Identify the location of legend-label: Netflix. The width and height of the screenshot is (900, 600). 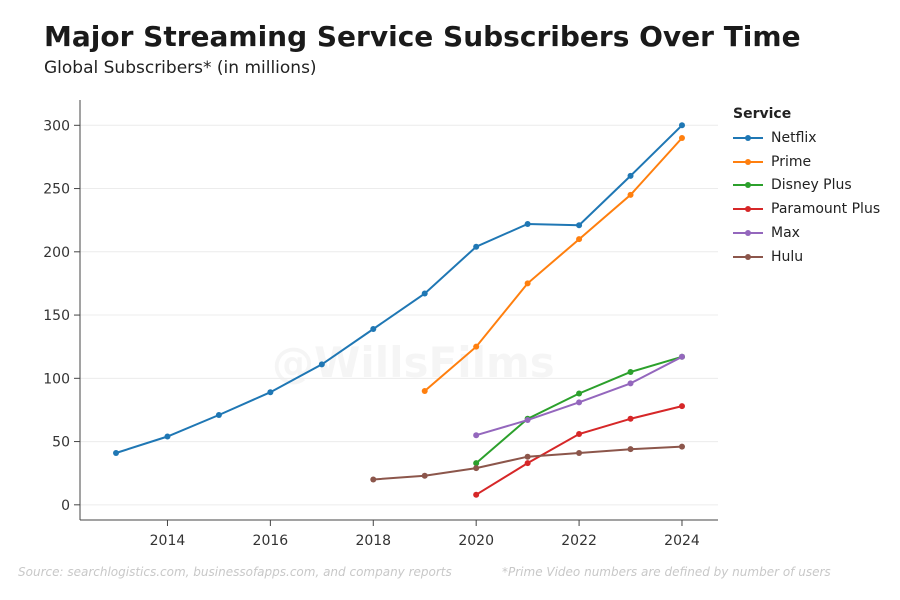
(794, 137).